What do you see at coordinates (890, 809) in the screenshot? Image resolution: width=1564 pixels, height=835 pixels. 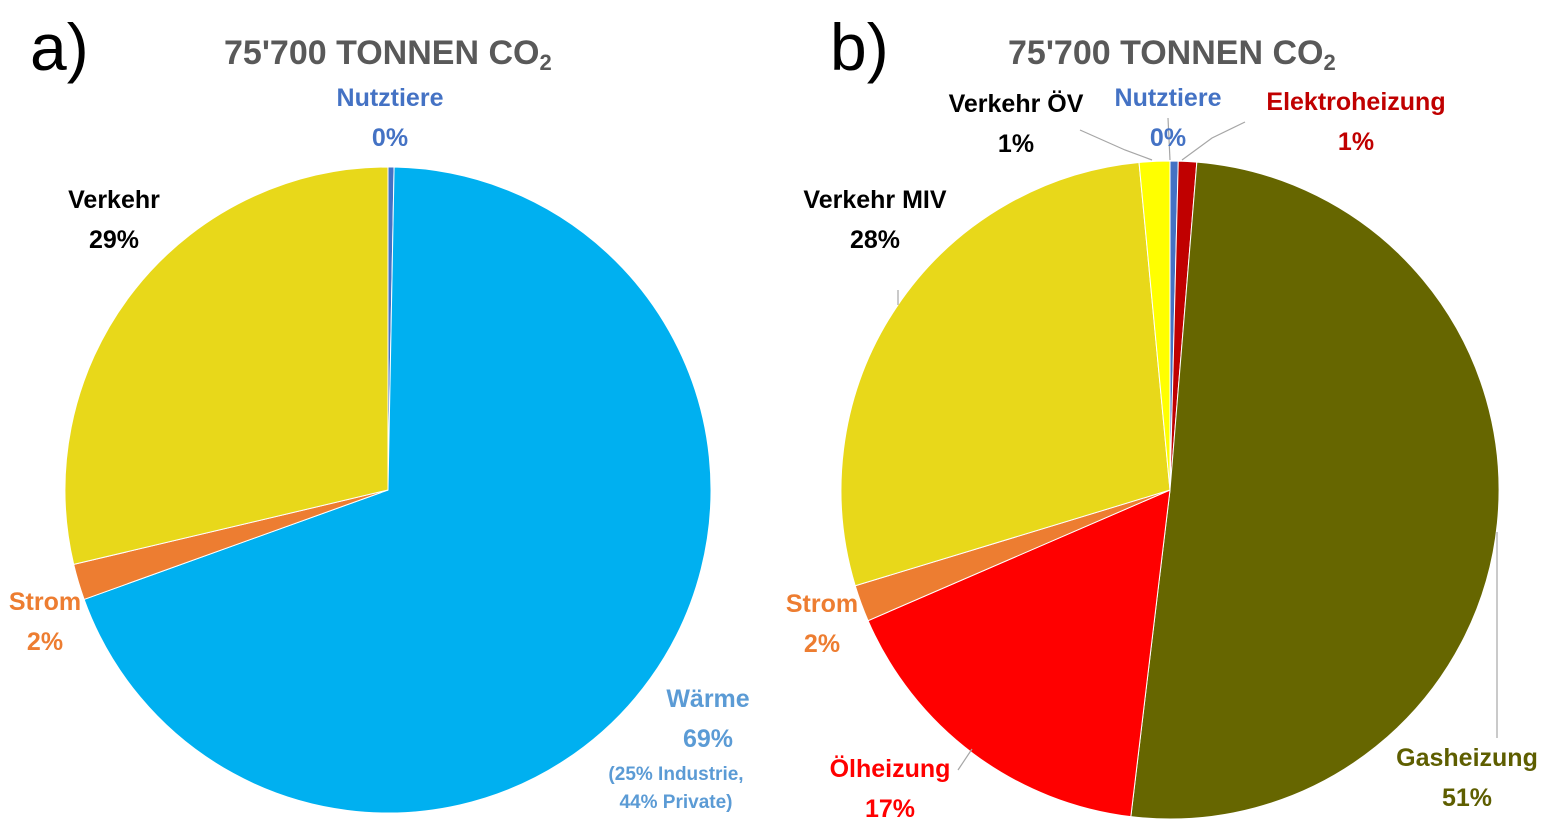 I see `pie-b-percent-oelheizung: 17%` at bounding box center [890, 809].